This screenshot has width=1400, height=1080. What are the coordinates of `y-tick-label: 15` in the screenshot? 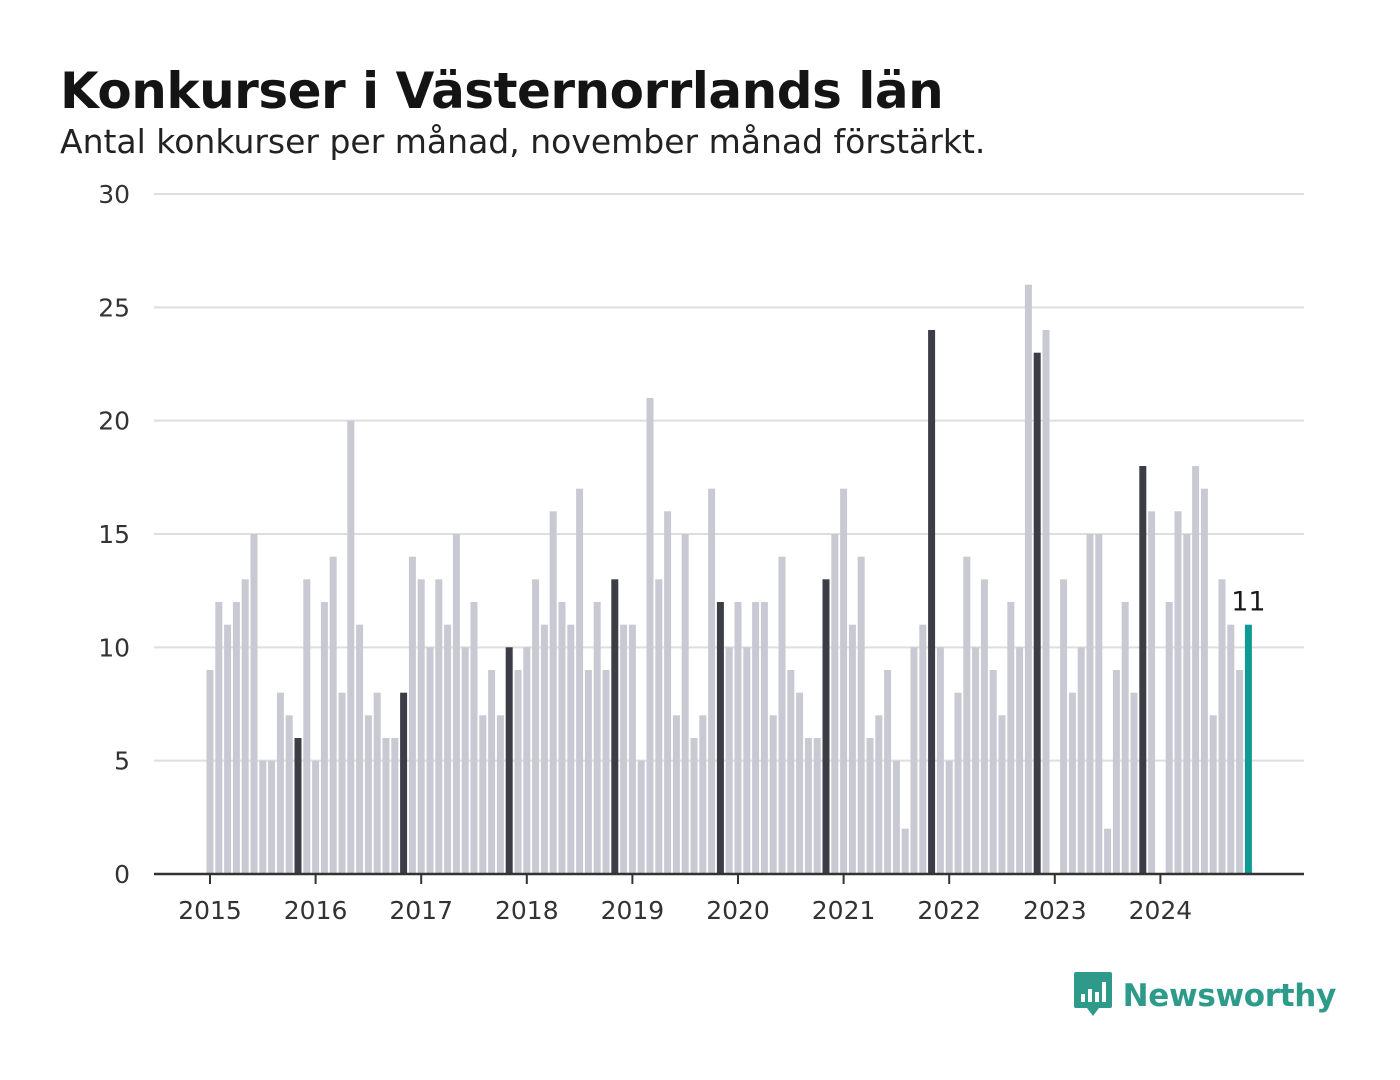 It's located at (114, 534).